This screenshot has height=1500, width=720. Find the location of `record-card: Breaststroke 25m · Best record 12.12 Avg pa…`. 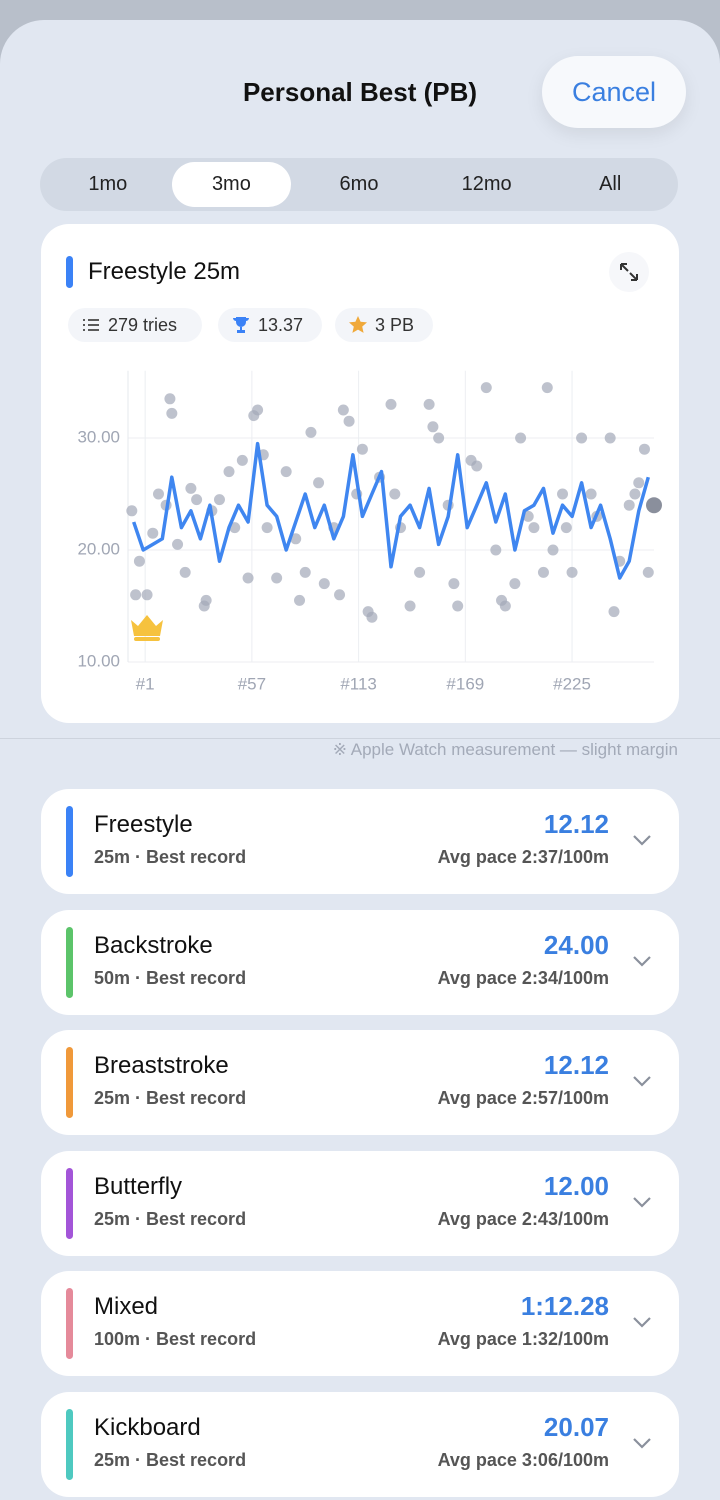

record-card: Breaststroke 25m · Best record 12.12 Avg pa… is located at coordinates (360, 1082).